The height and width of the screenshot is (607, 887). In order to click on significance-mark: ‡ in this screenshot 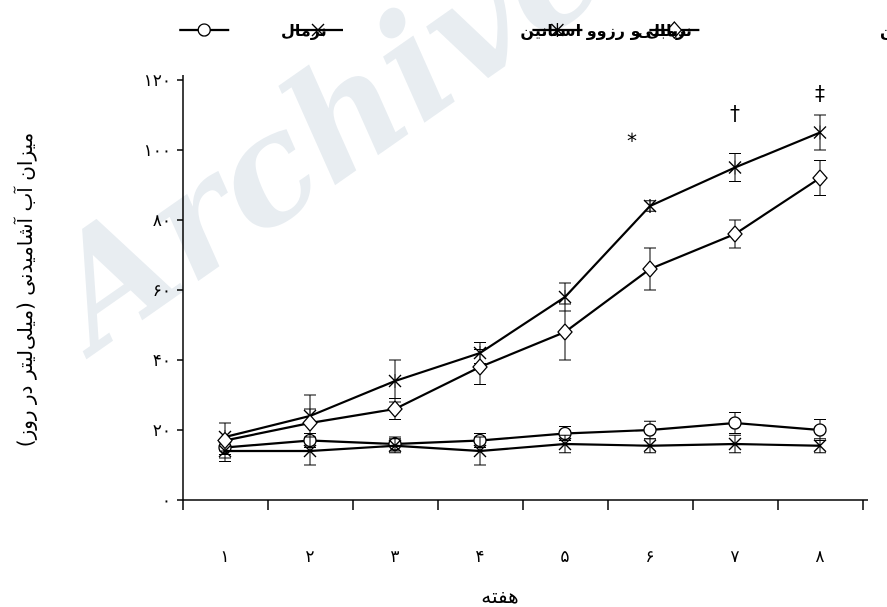, I will do `click(820, 93)`.